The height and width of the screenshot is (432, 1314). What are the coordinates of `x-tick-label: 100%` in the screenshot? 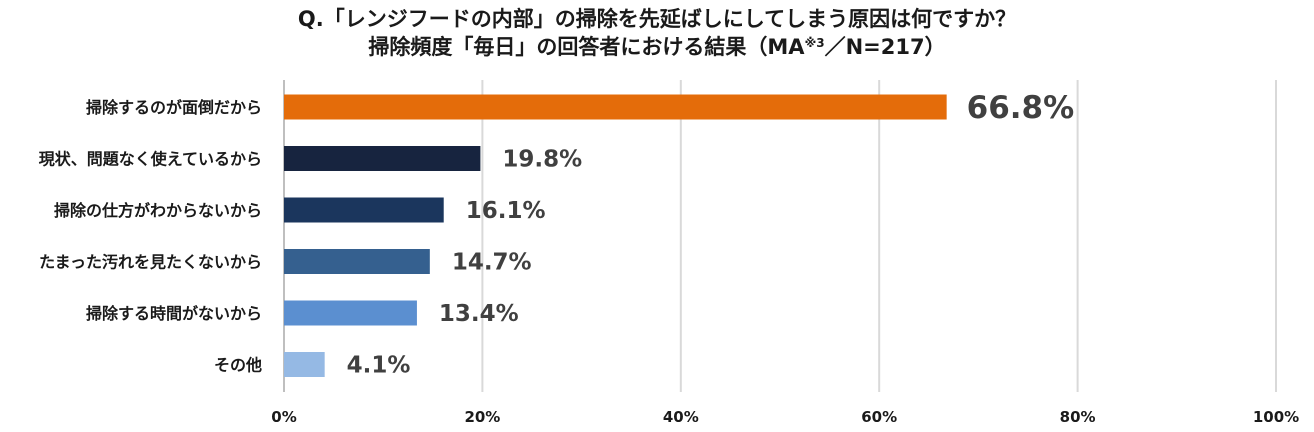 It's located at (1276, 417).